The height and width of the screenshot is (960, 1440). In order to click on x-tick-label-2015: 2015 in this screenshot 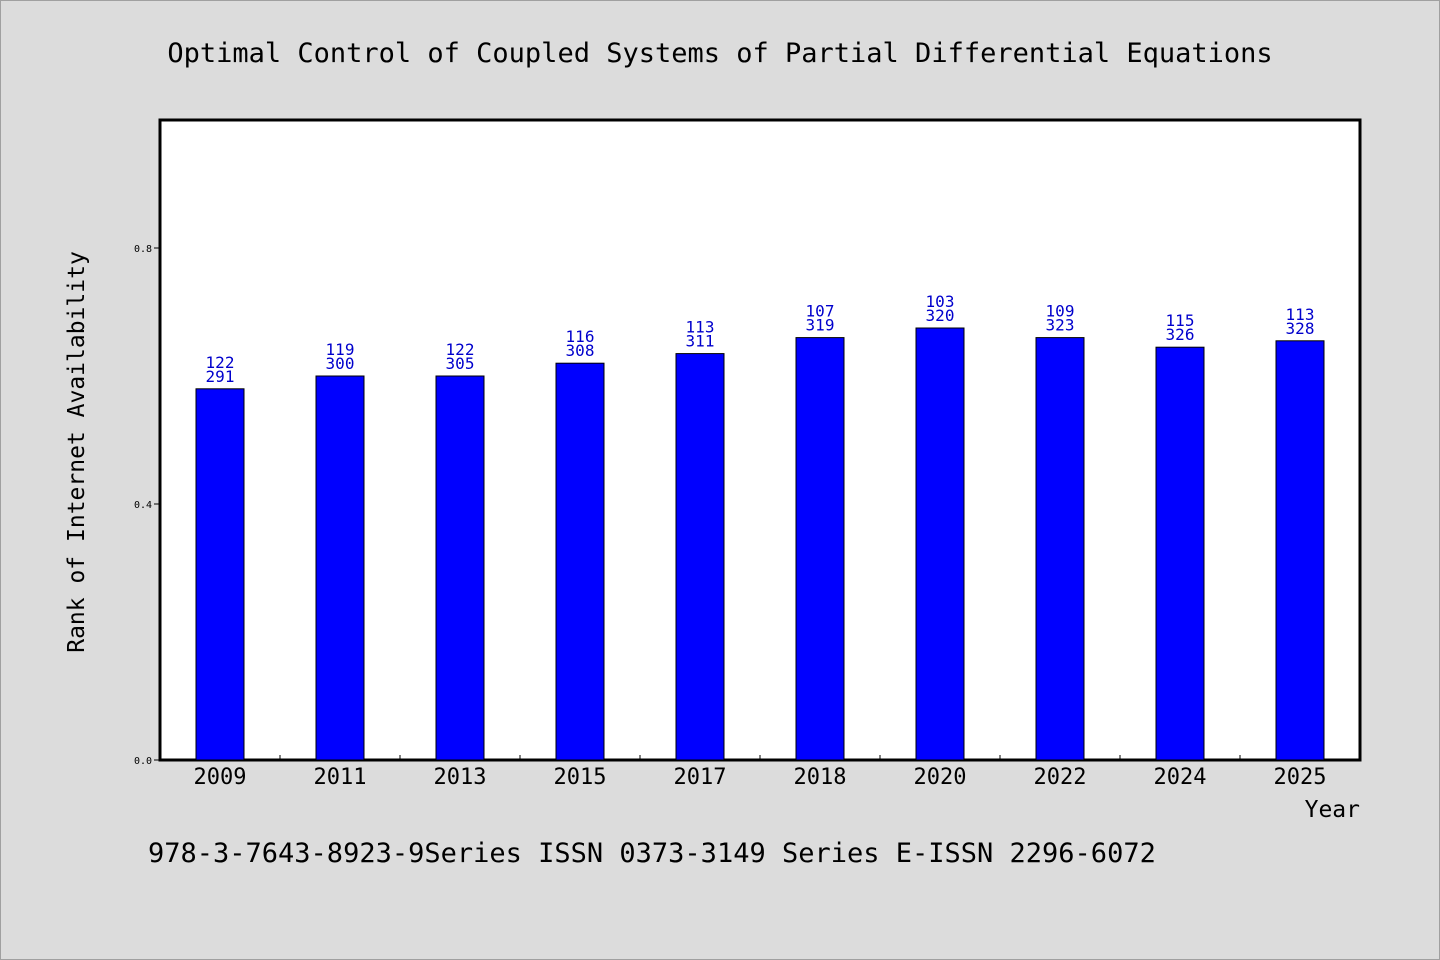, I will do `click(580, 777)`.